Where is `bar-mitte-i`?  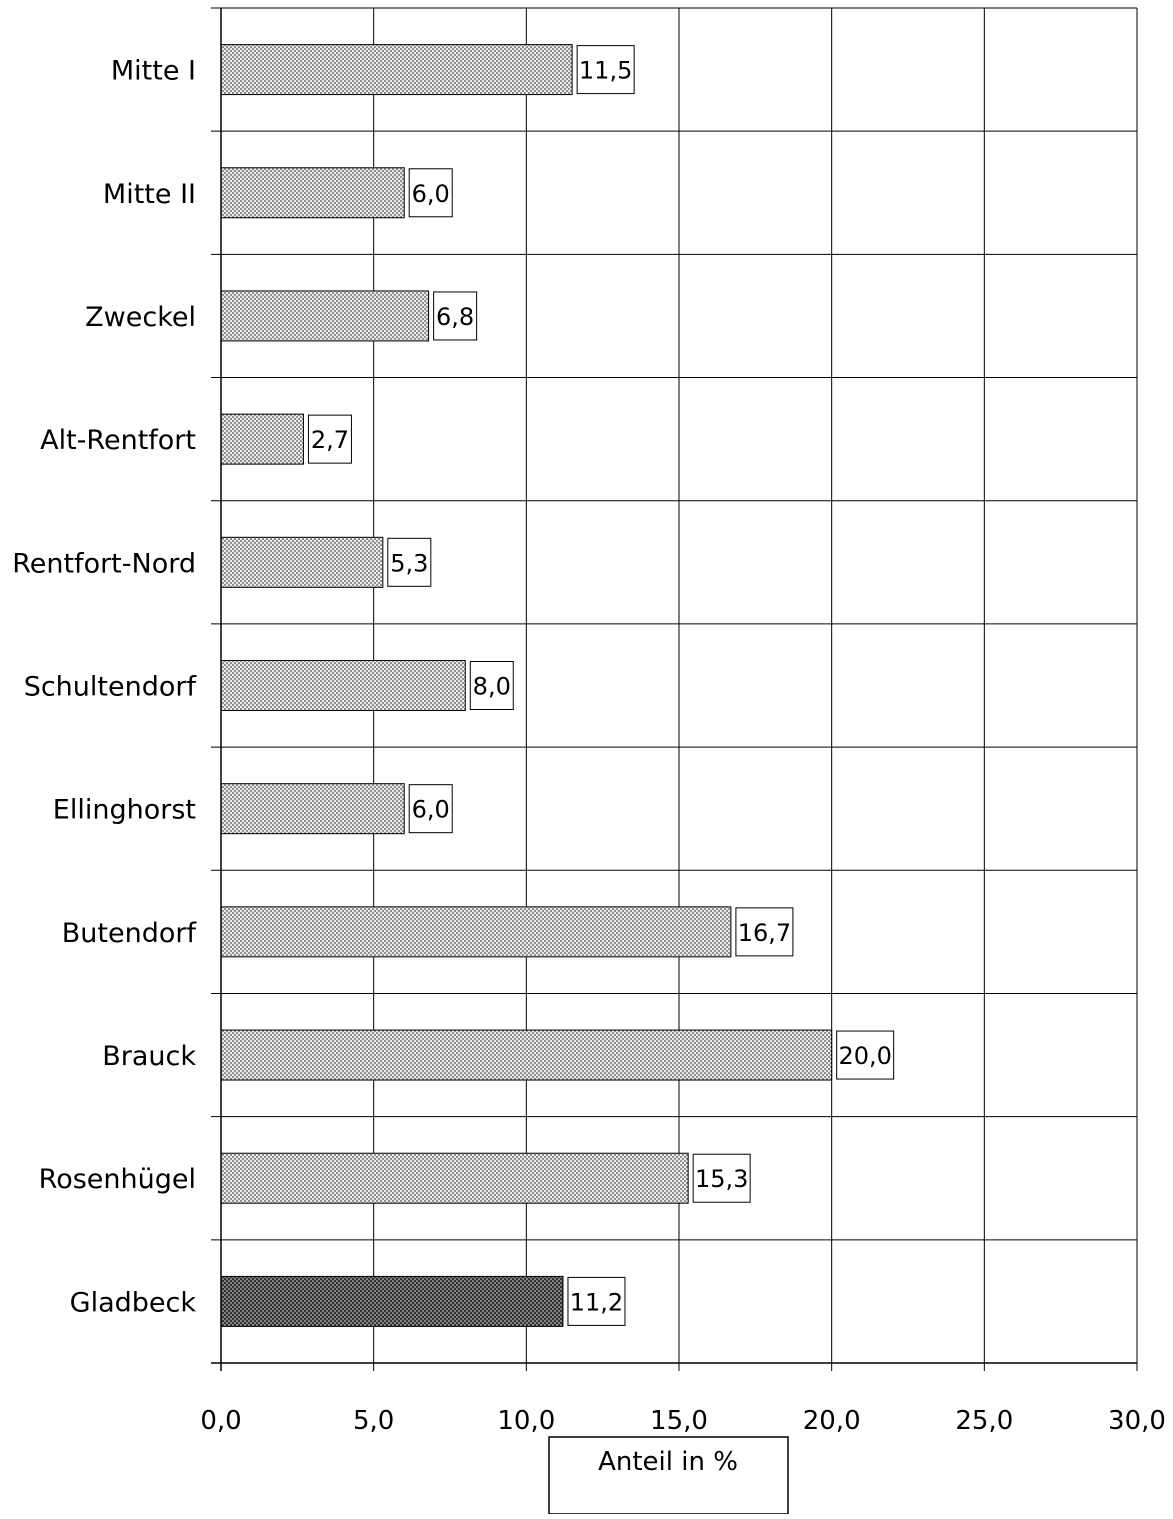
bar-mitte-i is located at coordinates (396, 70).